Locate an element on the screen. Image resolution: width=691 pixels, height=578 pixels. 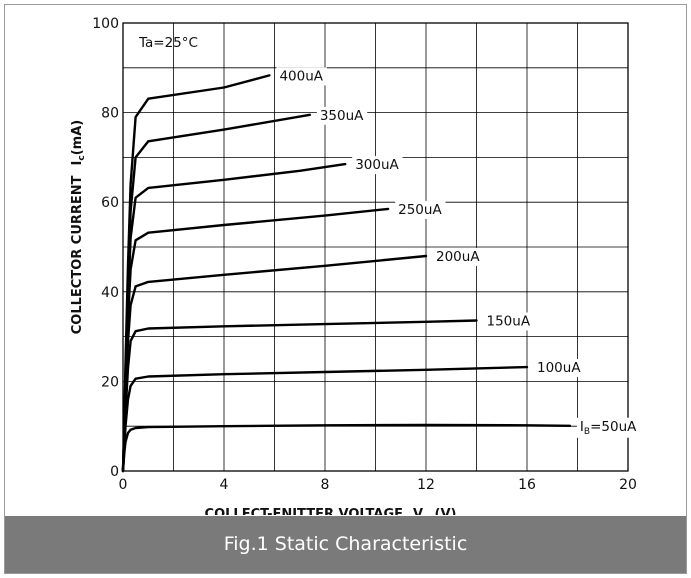
y-axis-title-unit: (mA) is located at coordinates (77, 138).